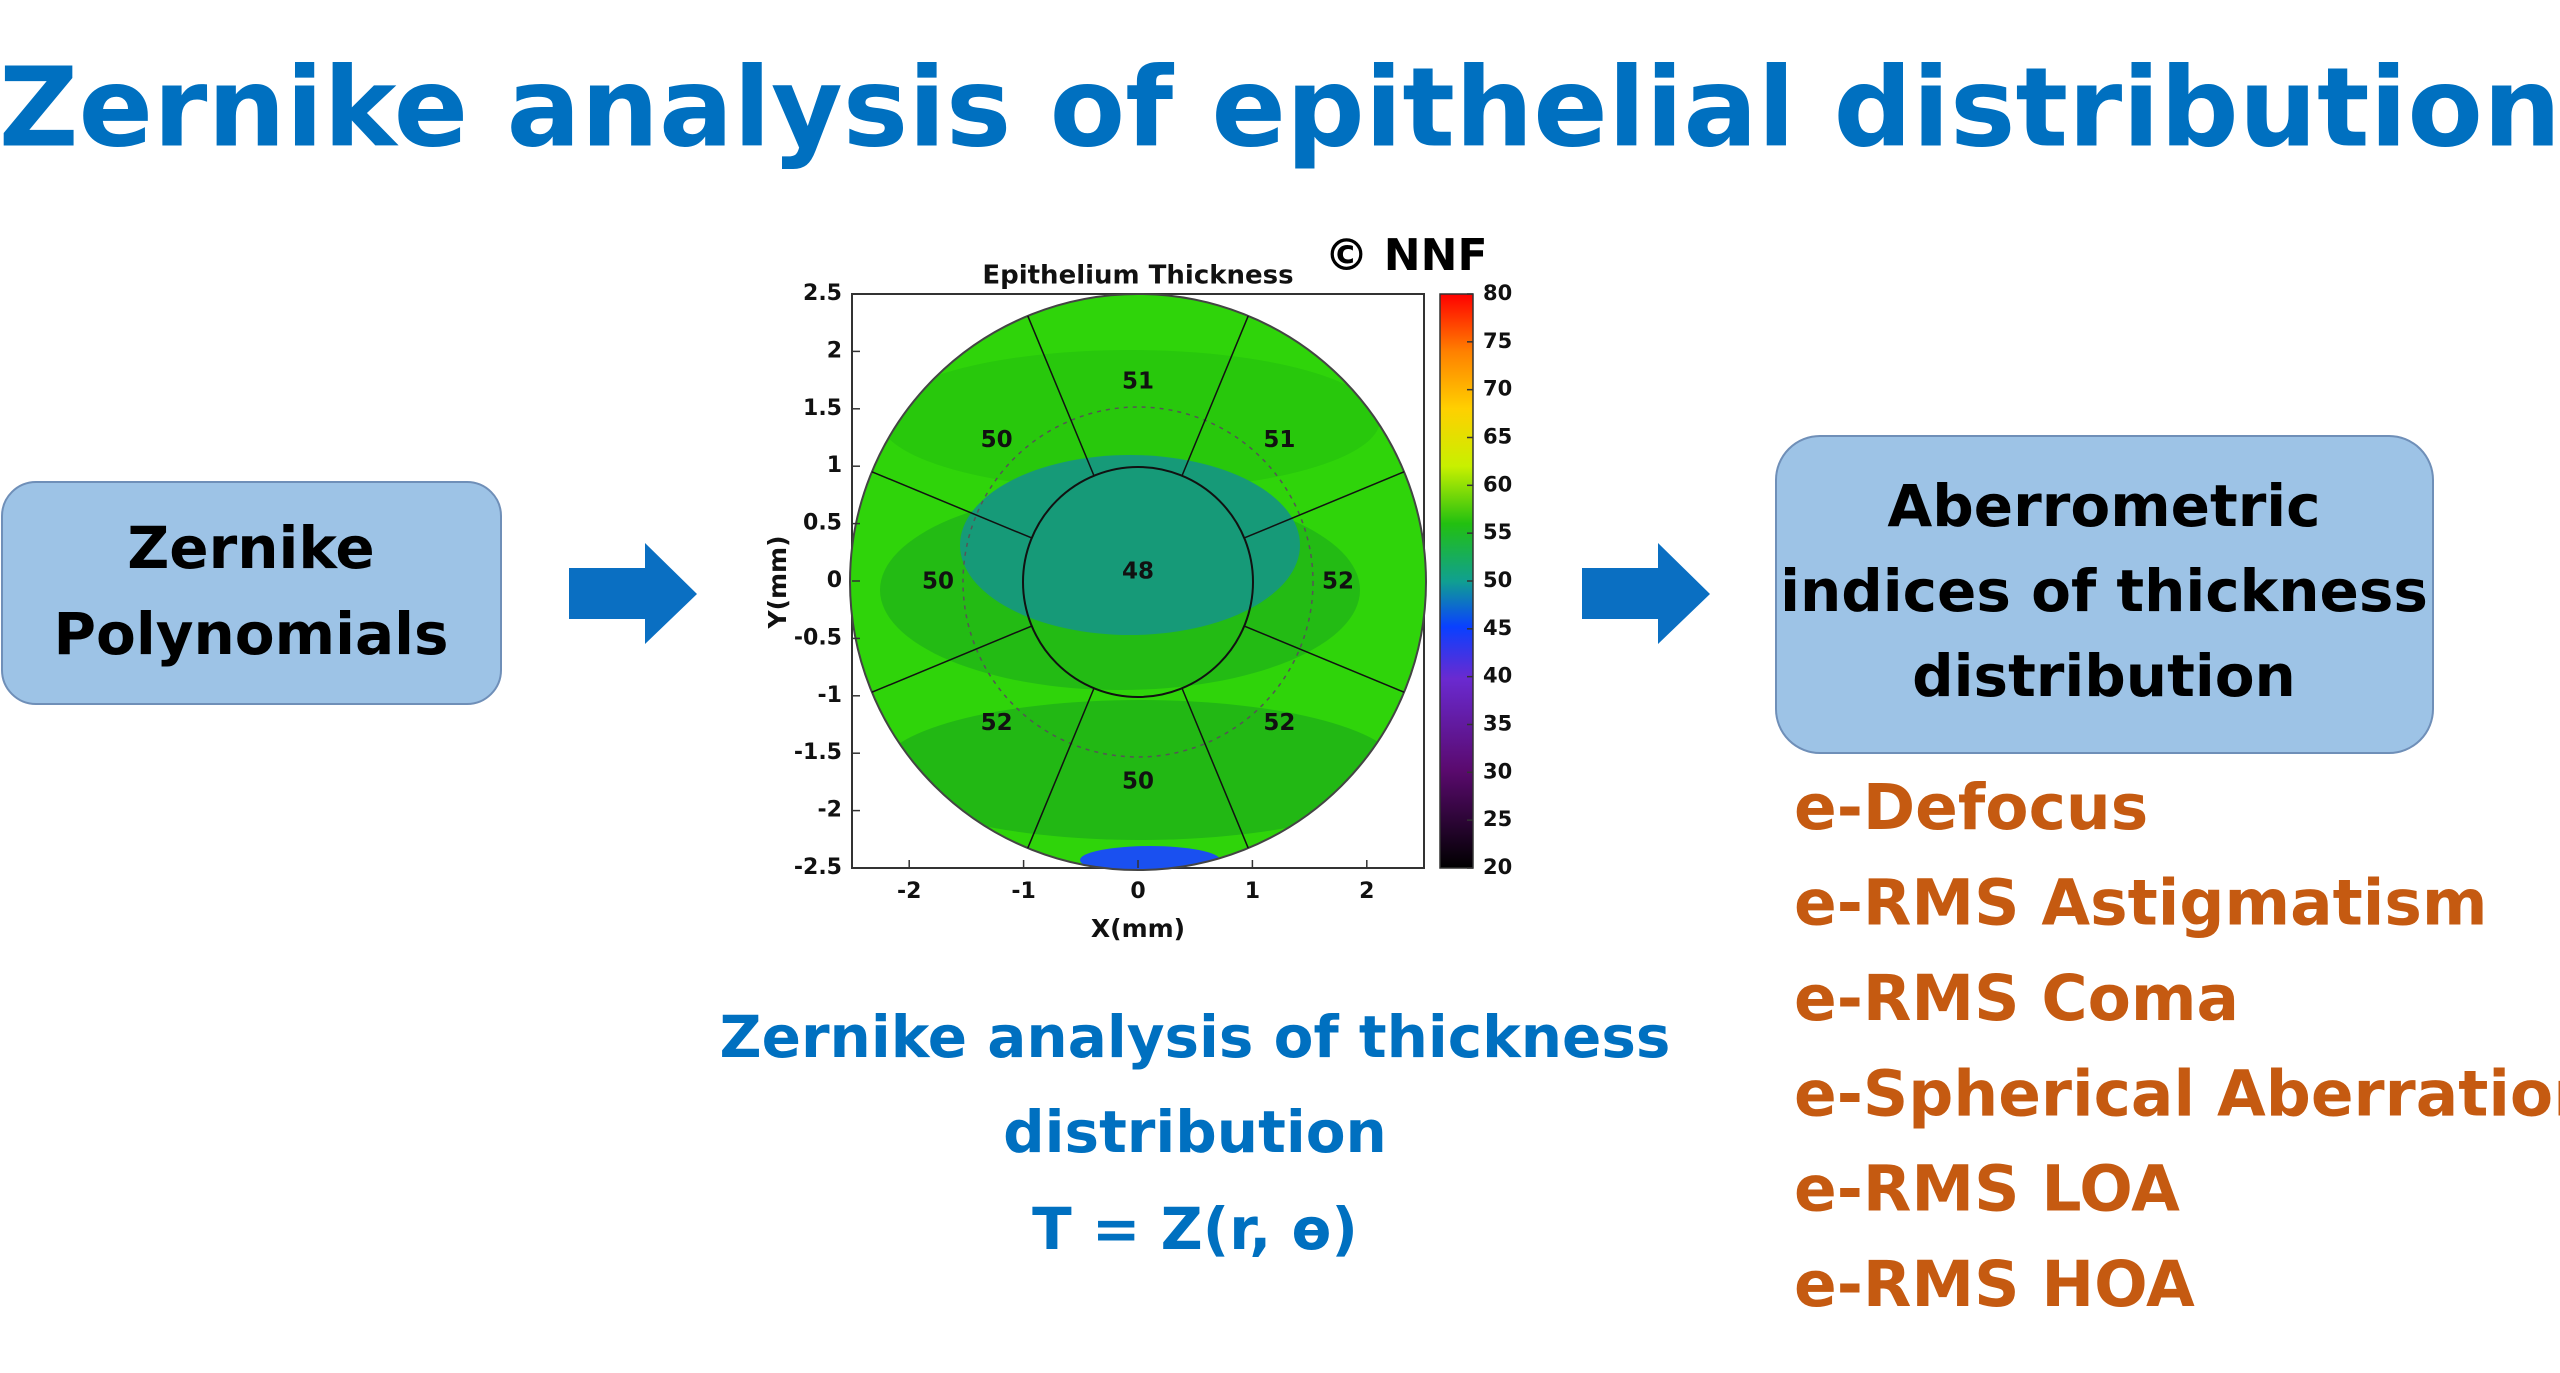 Image resolution: width=2560 pixels, height=1373 pixels. I want to click on right-box-text: indices of thickness, so click(2104, 591).